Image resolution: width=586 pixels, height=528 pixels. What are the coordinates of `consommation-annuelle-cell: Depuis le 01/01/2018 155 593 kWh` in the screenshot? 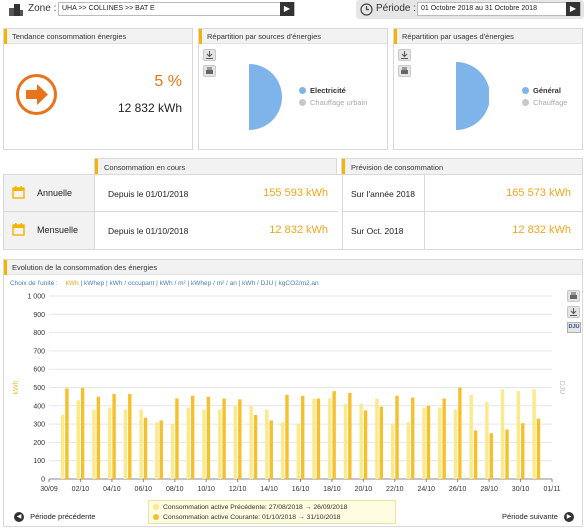 It's located at (216, 193).